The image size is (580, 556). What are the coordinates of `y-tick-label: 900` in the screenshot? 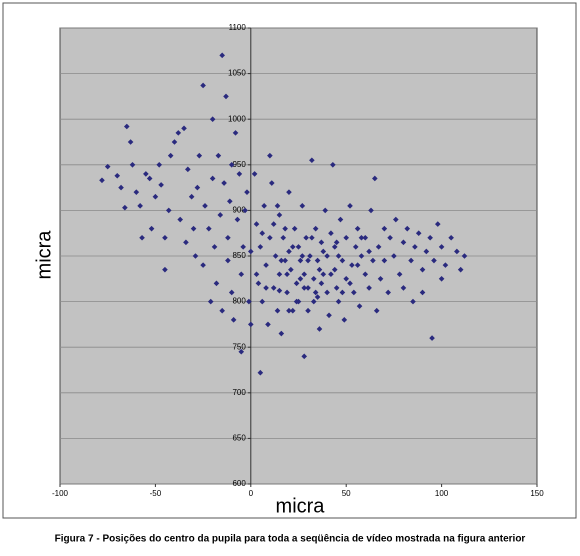 It's located at (239, 210).